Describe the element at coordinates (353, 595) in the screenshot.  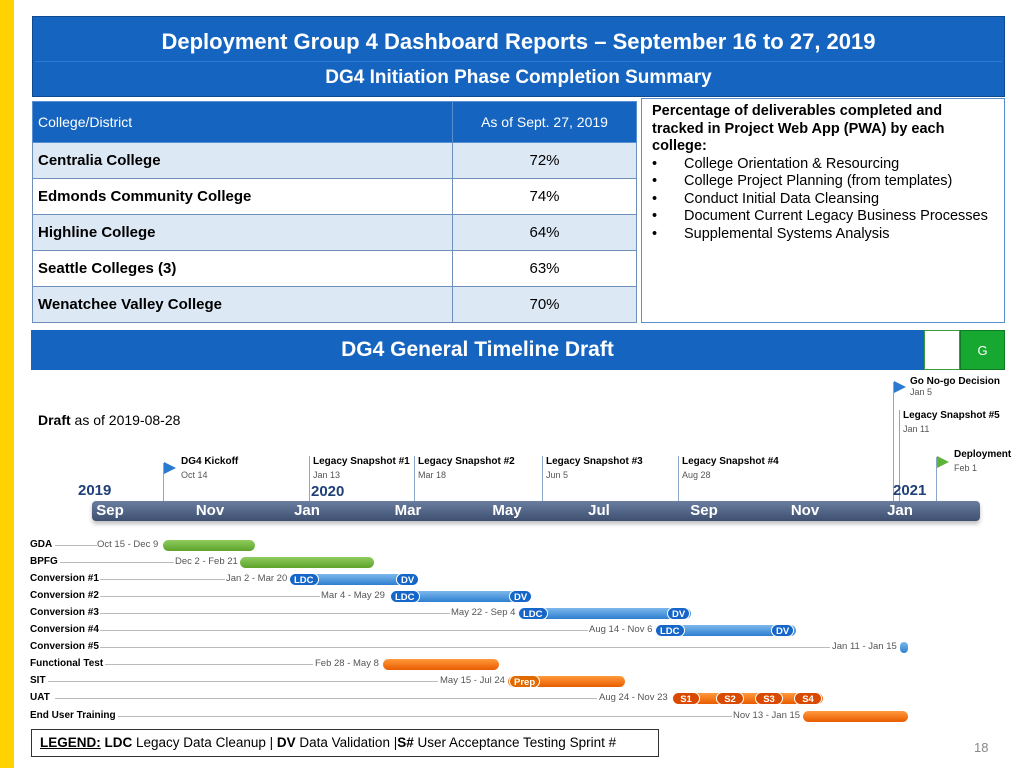
I see `task-range: Mar 4 - May 29` at that location.